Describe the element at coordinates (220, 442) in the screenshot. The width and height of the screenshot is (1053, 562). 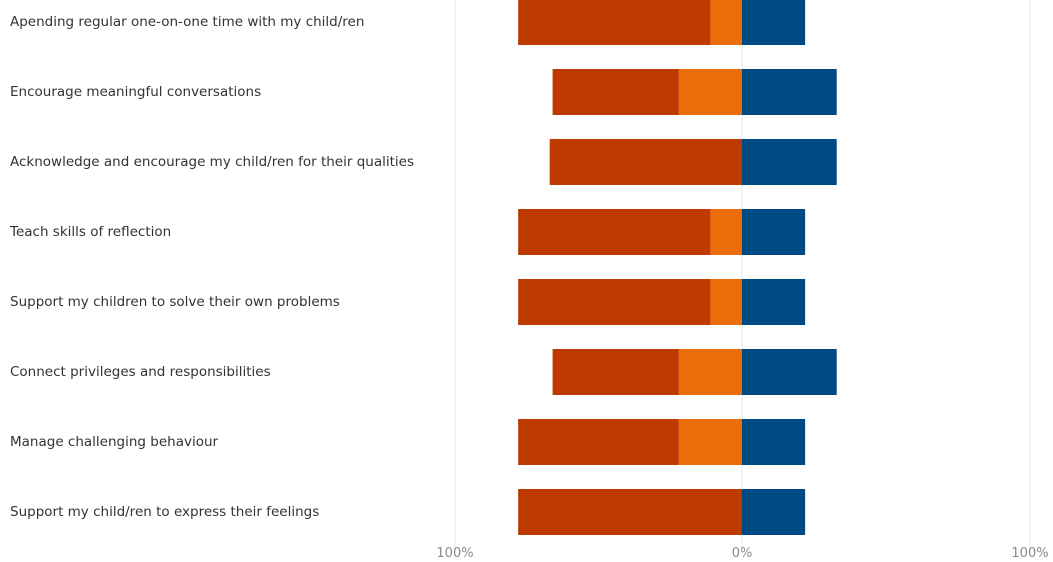
I see `category-label: Manage challenging behaviour` at that location.